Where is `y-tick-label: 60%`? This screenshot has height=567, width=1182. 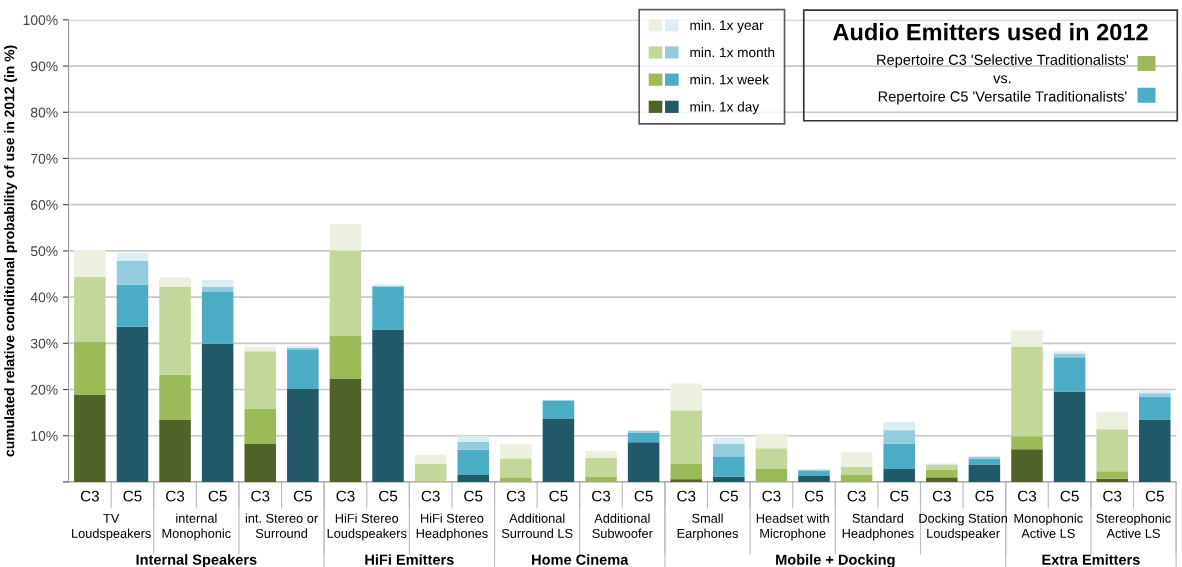 y-tick-label: 60% is located at coordinates (44, 205).